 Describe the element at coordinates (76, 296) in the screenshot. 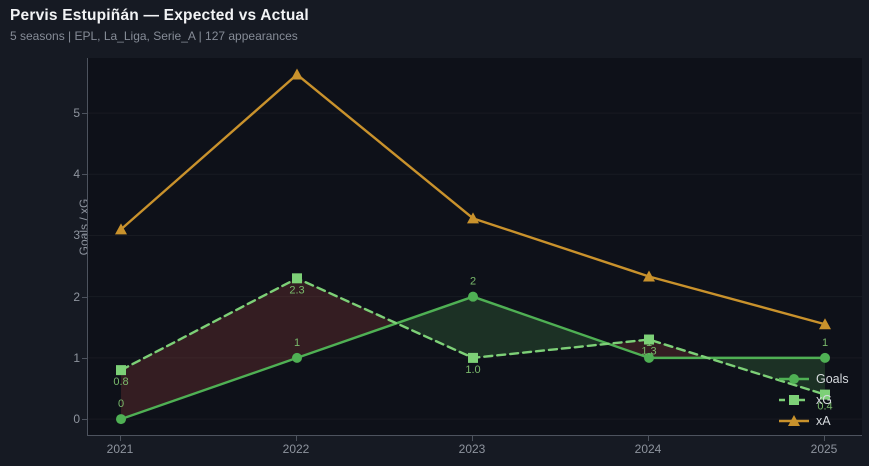

I see `y-tick-label: 2` at that location.